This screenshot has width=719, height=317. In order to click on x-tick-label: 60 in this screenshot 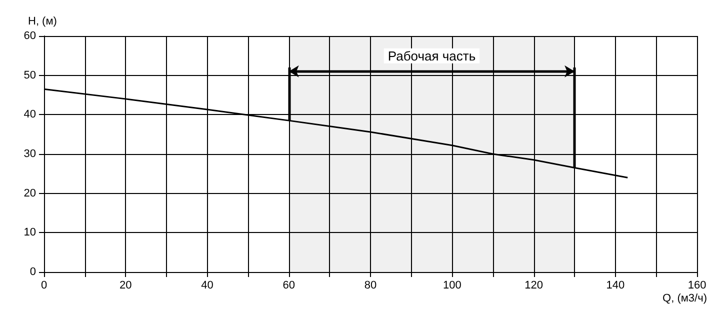, I will do `click(288, 286)`.